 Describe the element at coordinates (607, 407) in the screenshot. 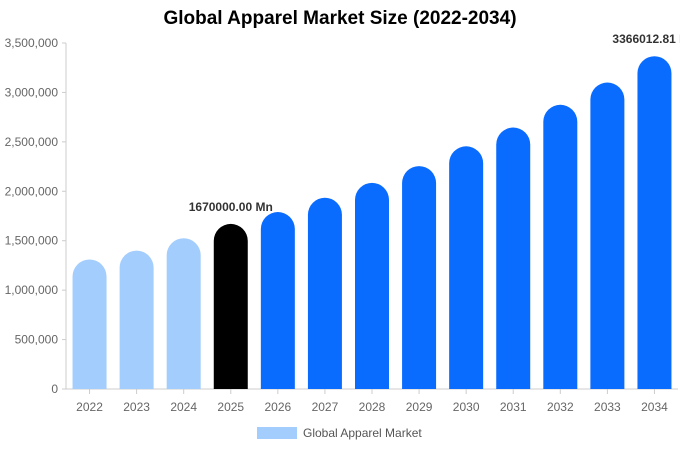

I see `x-tick-label: 2033` at that location.